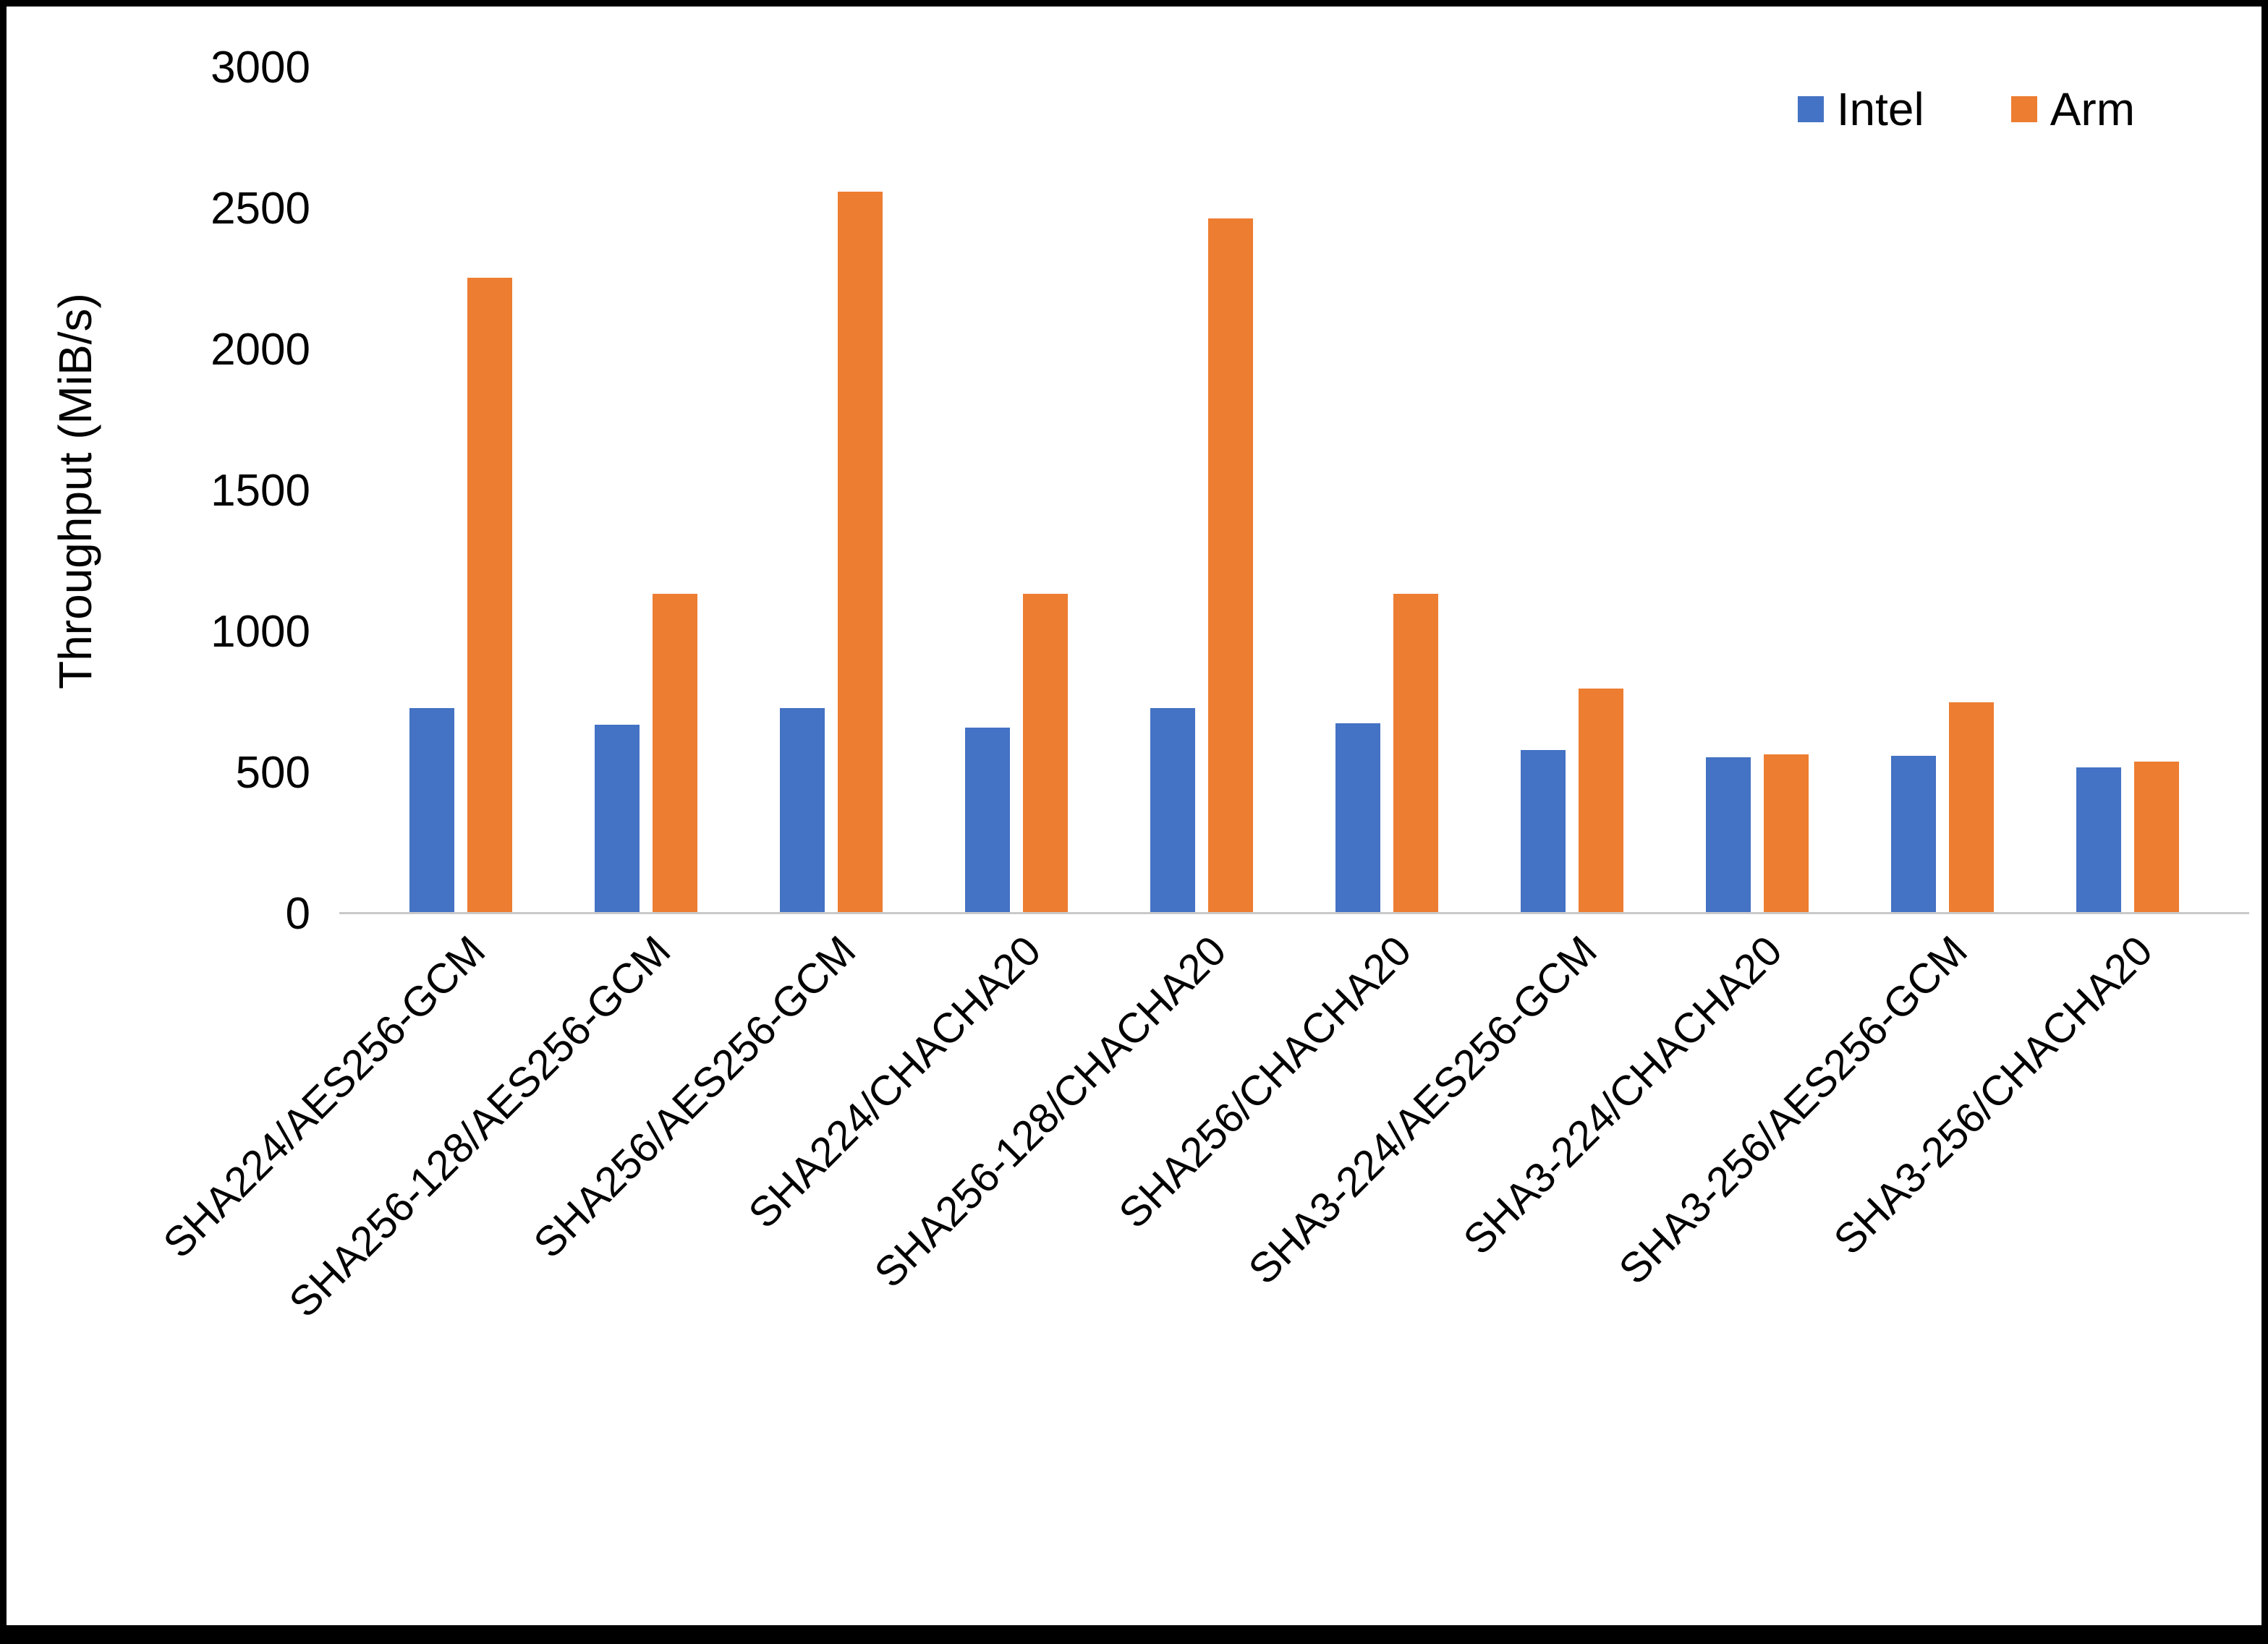  What do you see at coordinates (1880, 109) in the screenshot?
I see `intel-series-label: Intel` at bounding box center [1880, 109].